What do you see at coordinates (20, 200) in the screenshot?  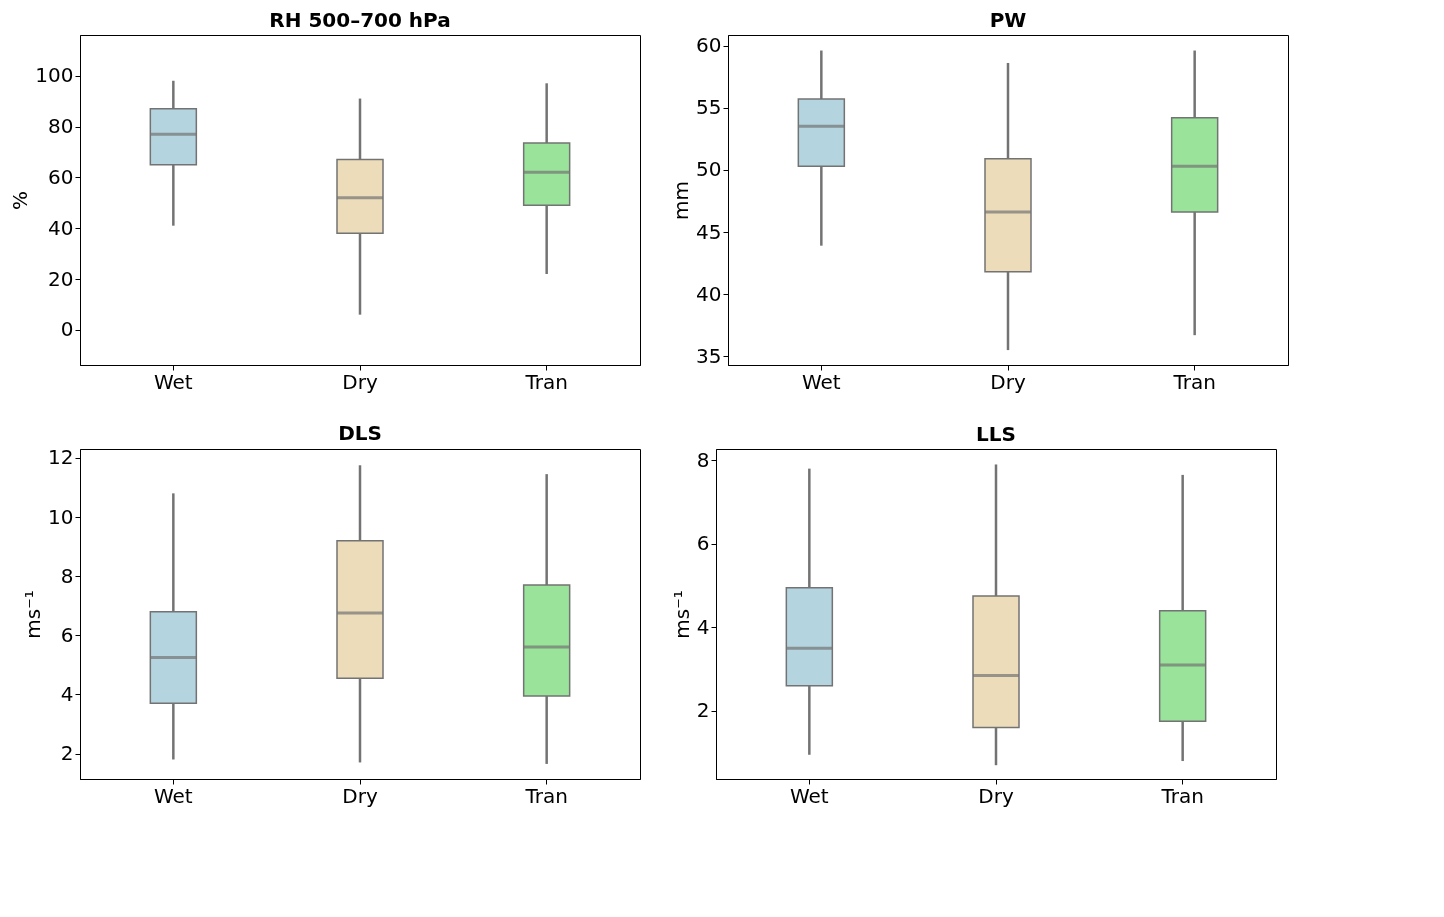 I see `y-axis-title: %` at bounding box center [20, 200].